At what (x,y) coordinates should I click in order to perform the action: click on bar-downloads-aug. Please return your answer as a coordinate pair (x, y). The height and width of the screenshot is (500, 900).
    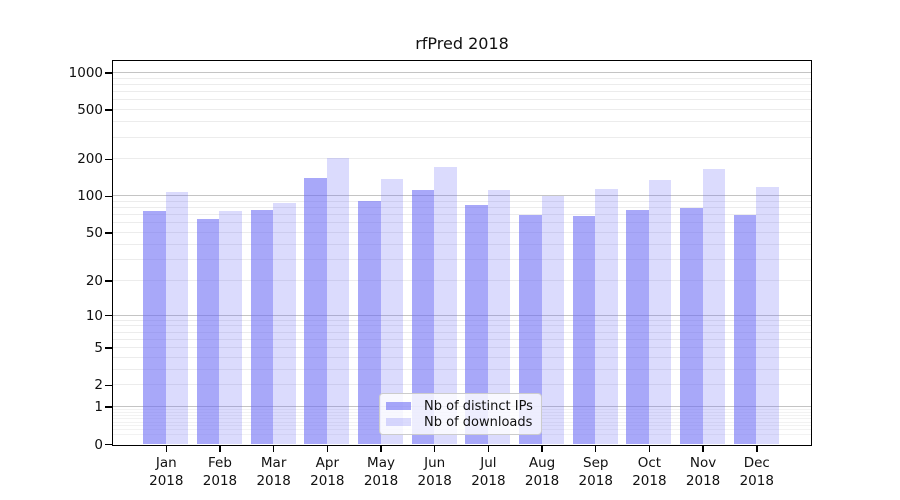
    Looking at the image, I should click on (553, 319).